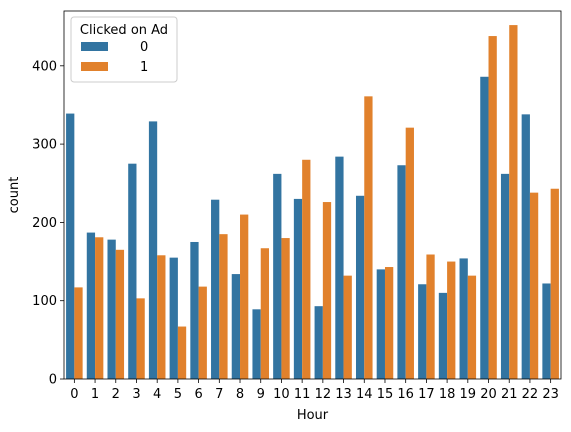 This screenshot has width=571, height=432. What do you see at coordinates (144, 47) in the screenshot?
I see `legend-label-0: 0` at bounding box center [144, 47].